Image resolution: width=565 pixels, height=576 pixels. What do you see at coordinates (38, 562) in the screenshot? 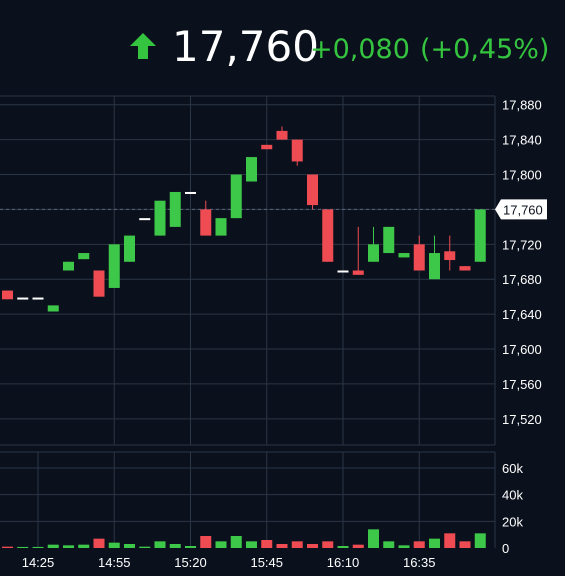
I see `time-tick-label: 14:25` at bounding box center [38, 562].